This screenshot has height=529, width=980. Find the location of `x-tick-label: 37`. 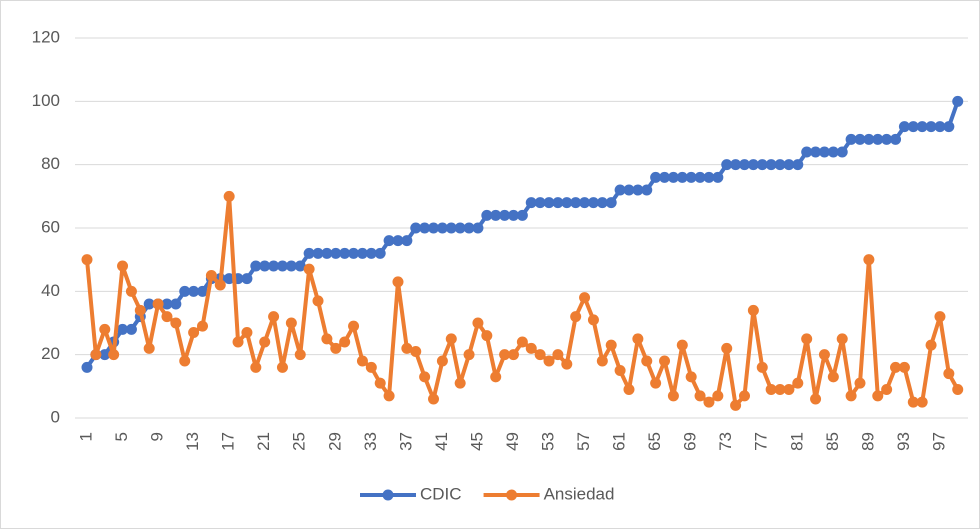

x-tick-label: 37 is located at coordinates (405, 441).